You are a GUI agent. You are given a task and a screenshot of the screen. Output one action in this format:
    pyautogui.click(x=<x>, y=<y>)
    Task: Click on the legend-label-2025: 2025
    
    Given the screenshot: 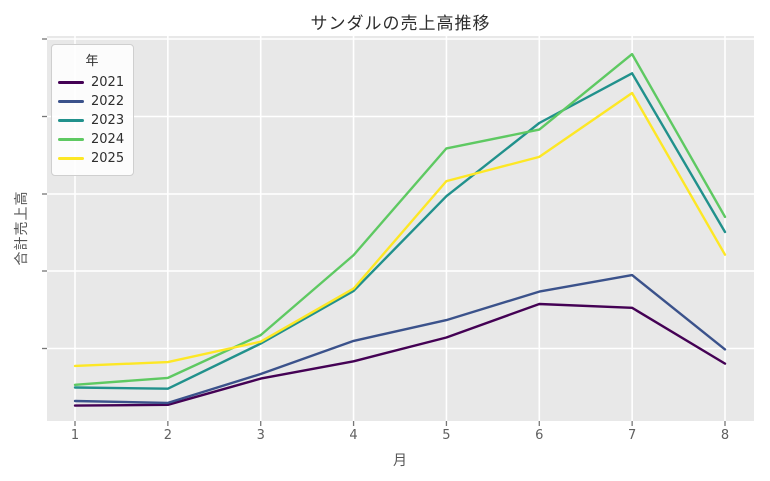 What is the action you would take?
    pyautogui.click(x=108, y=158)
    